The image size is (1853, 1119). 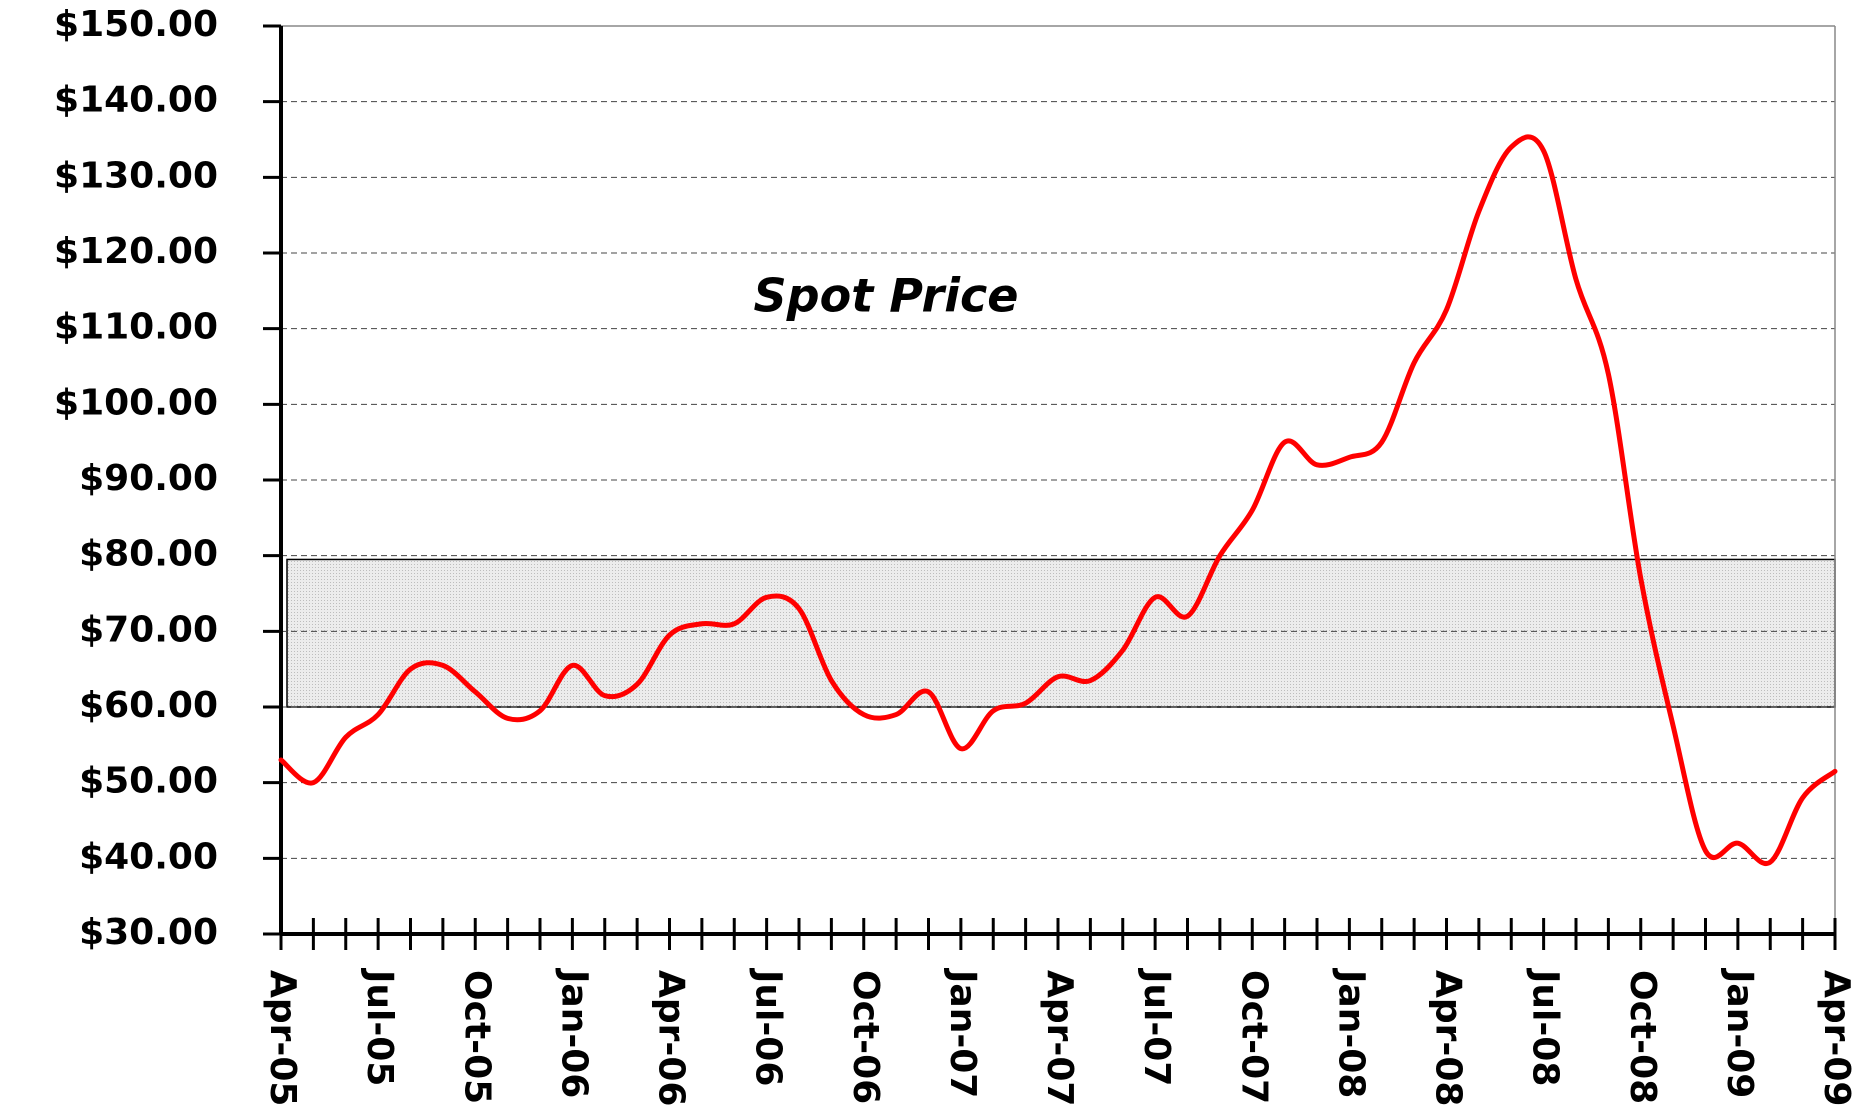 I want to click on x-tick-label: Jul-06, so click(x=768, y=1026).